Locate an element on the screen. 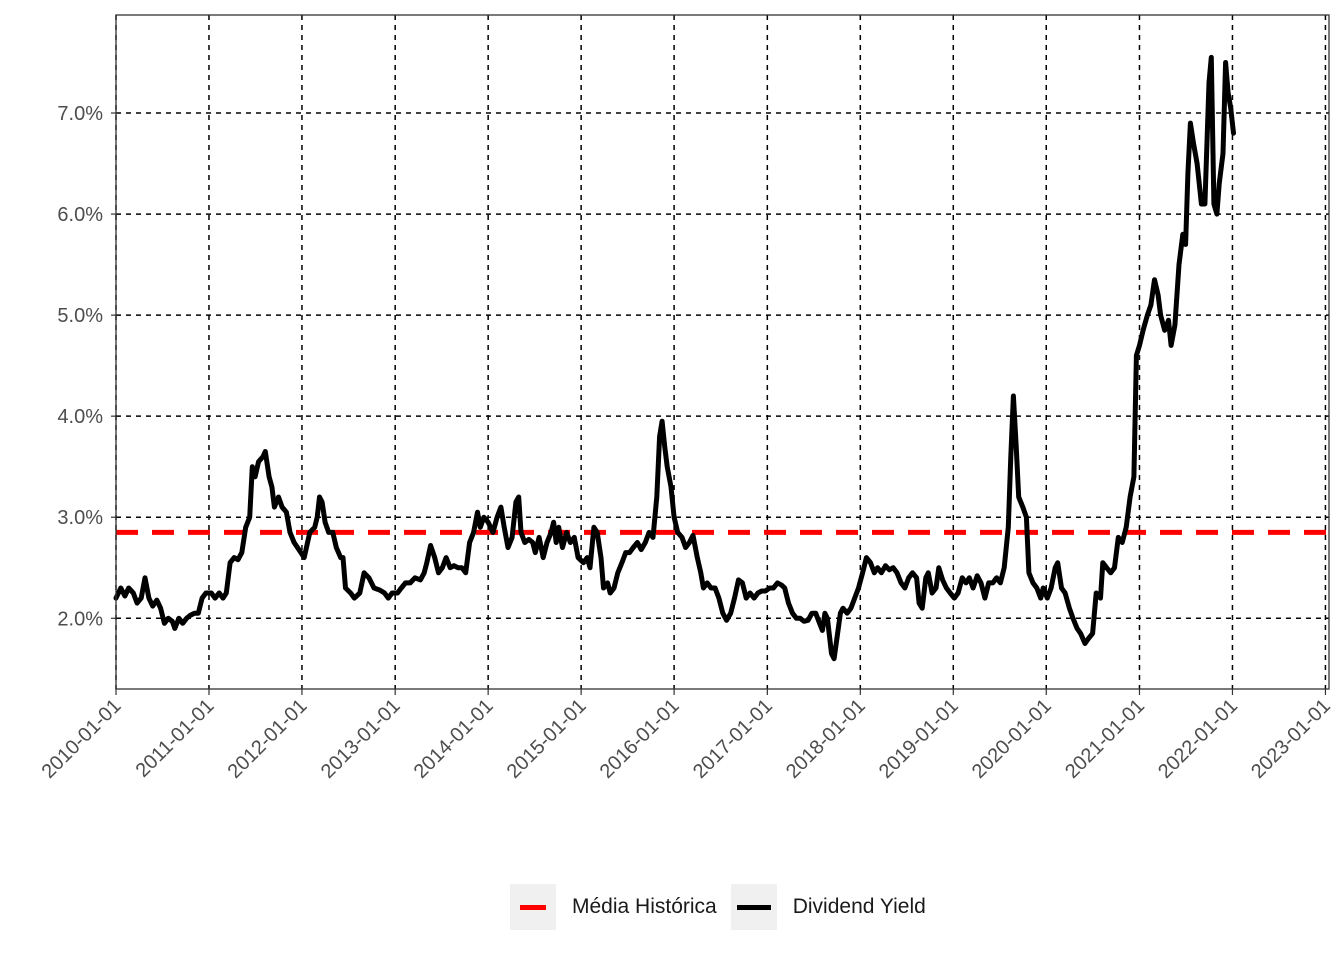  x-tick-label: 2013-01-01 is located at coordinates (361, 739).